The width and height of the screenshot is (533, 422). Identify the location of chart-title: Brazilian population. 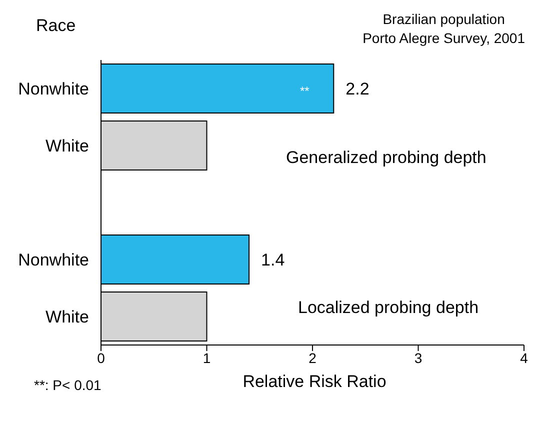
(444, 19).